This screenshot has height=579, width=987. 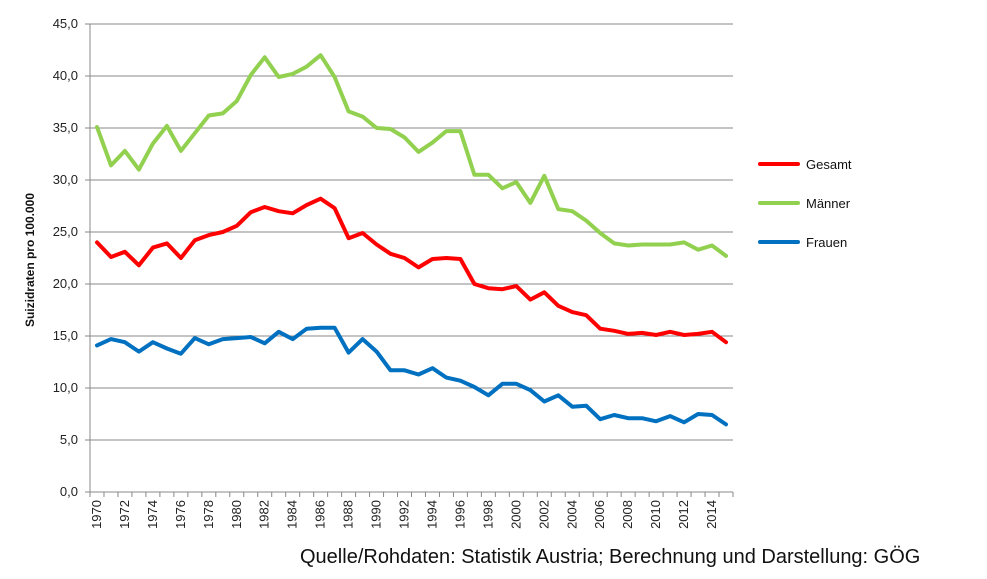 I want to click on x-tick-label: 1970, so click(x=96, y=514).